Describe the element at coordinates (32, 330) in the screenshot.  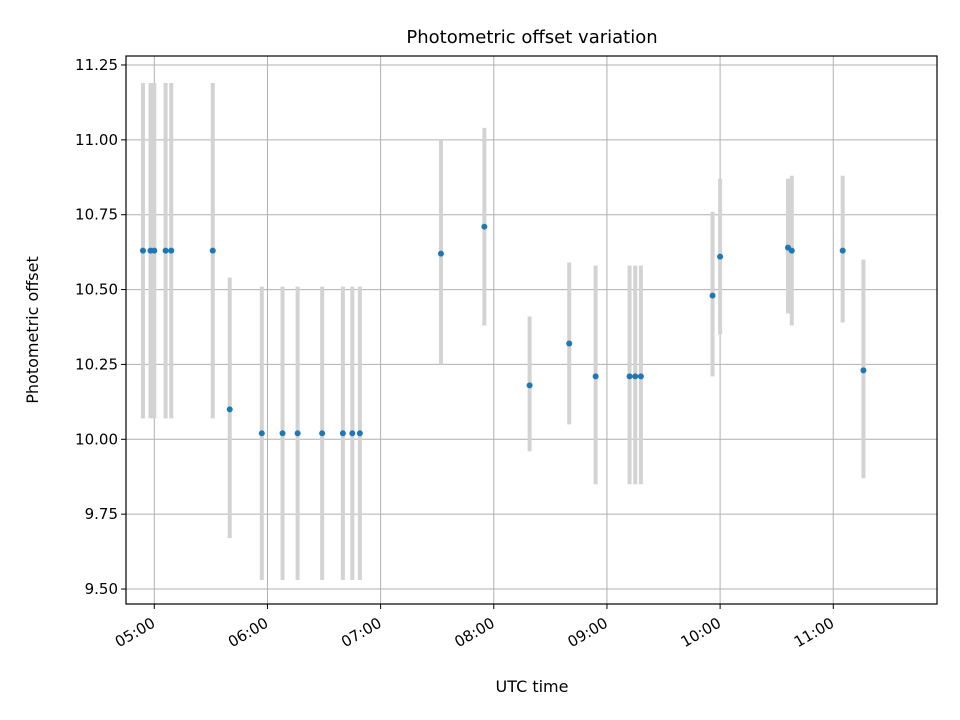
I see `y-axis-title: Photometric offset` at that location.